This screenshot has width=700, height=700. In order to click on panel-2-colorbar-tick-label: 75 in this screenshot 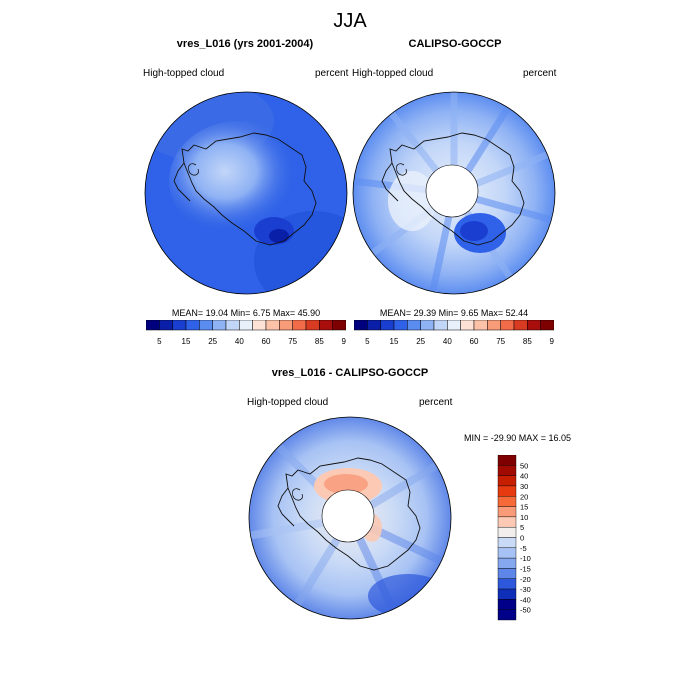, I will do `click(500, 341)`.